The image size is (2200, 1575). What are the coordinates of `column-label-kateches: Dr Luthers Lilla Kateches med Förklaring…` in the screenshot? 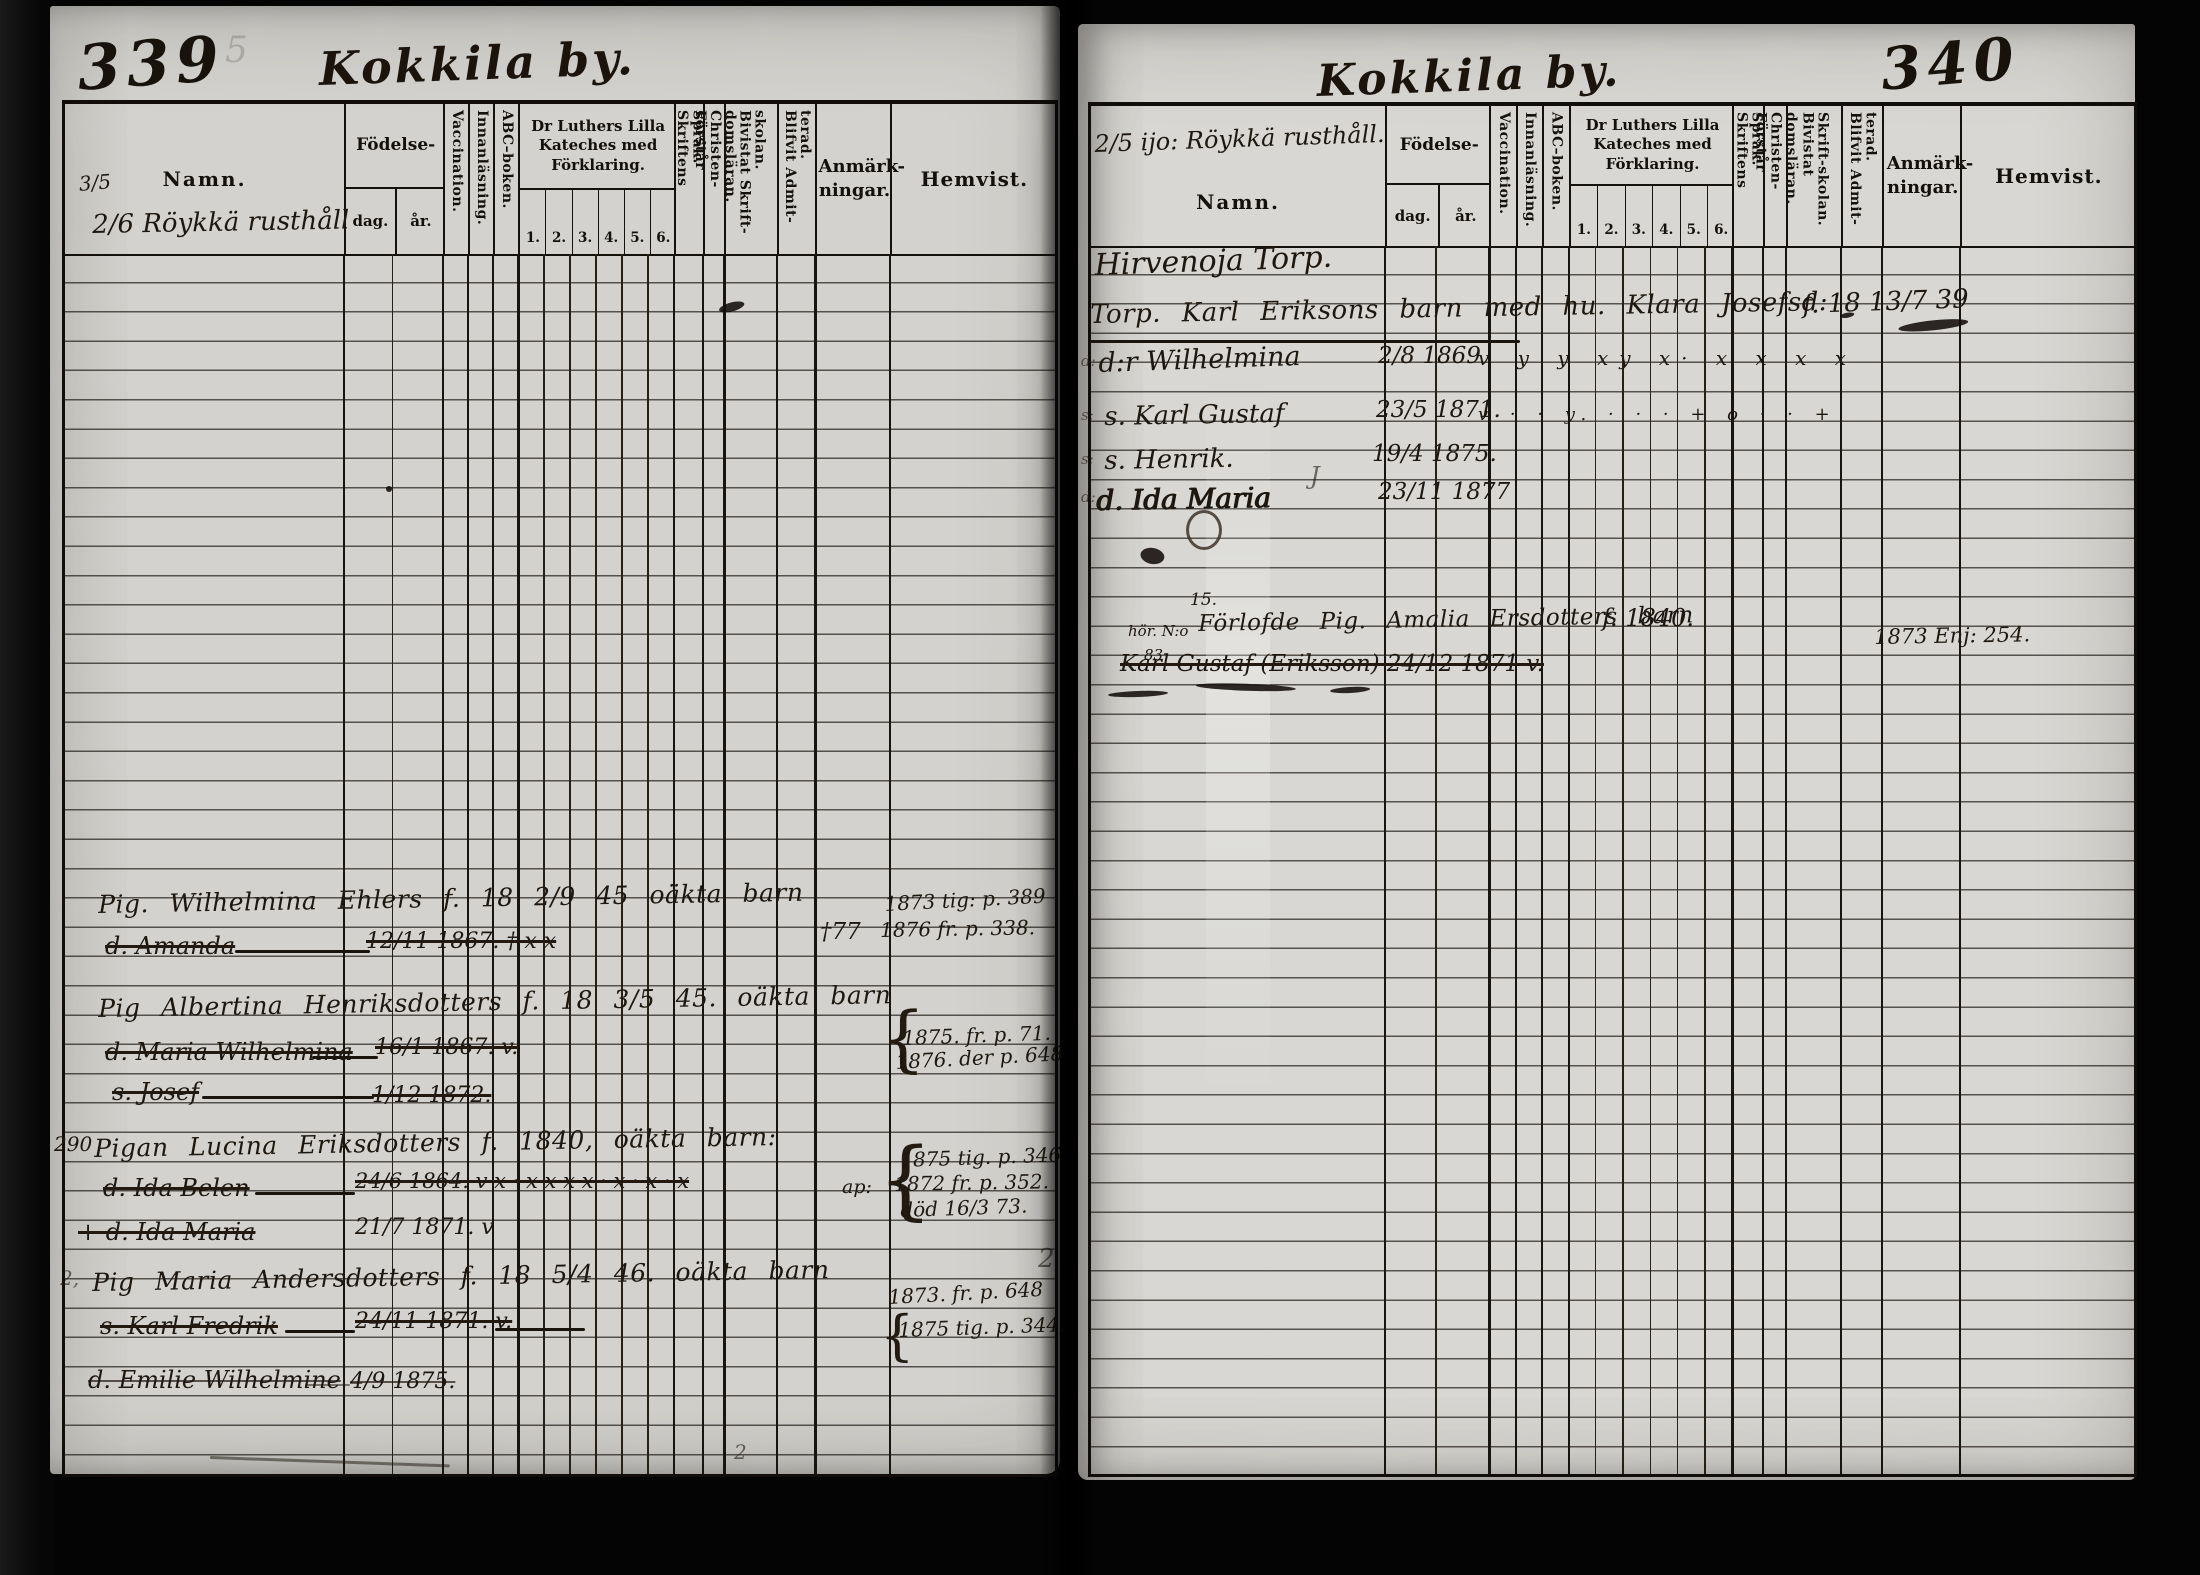 It's located at (1652, 144).